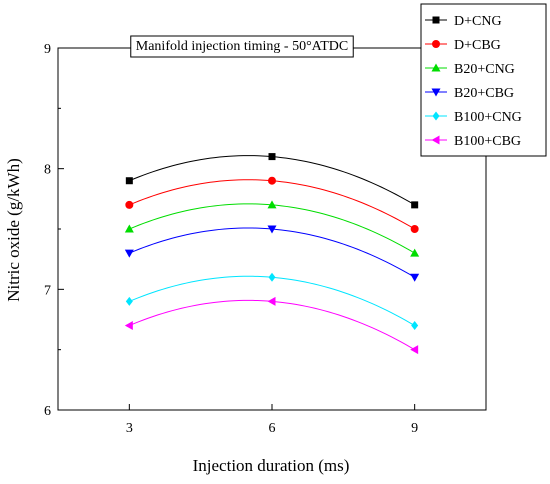 The width and height of the screenshot is (550, 484). I want to click on annotation-box, so click(242, 46).